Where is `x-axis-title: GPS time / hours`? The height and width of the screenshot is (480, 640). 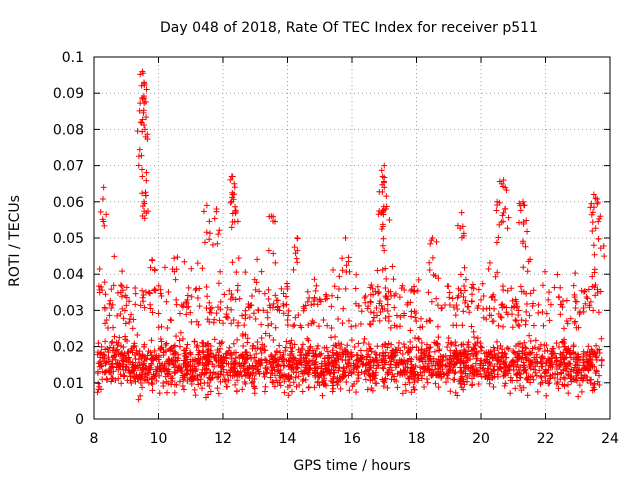
x-axis-title: GPS time / hours is located at coordinates (351, 466).